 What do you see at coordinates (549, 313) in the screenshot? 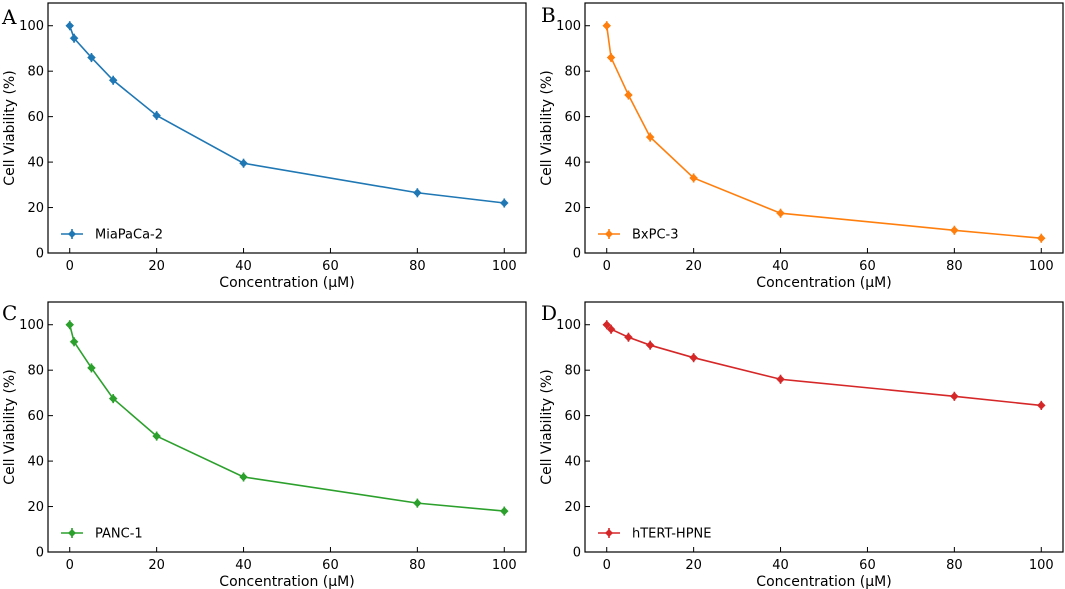
I see `panel-letter: D` at bounding box center [549, 313].